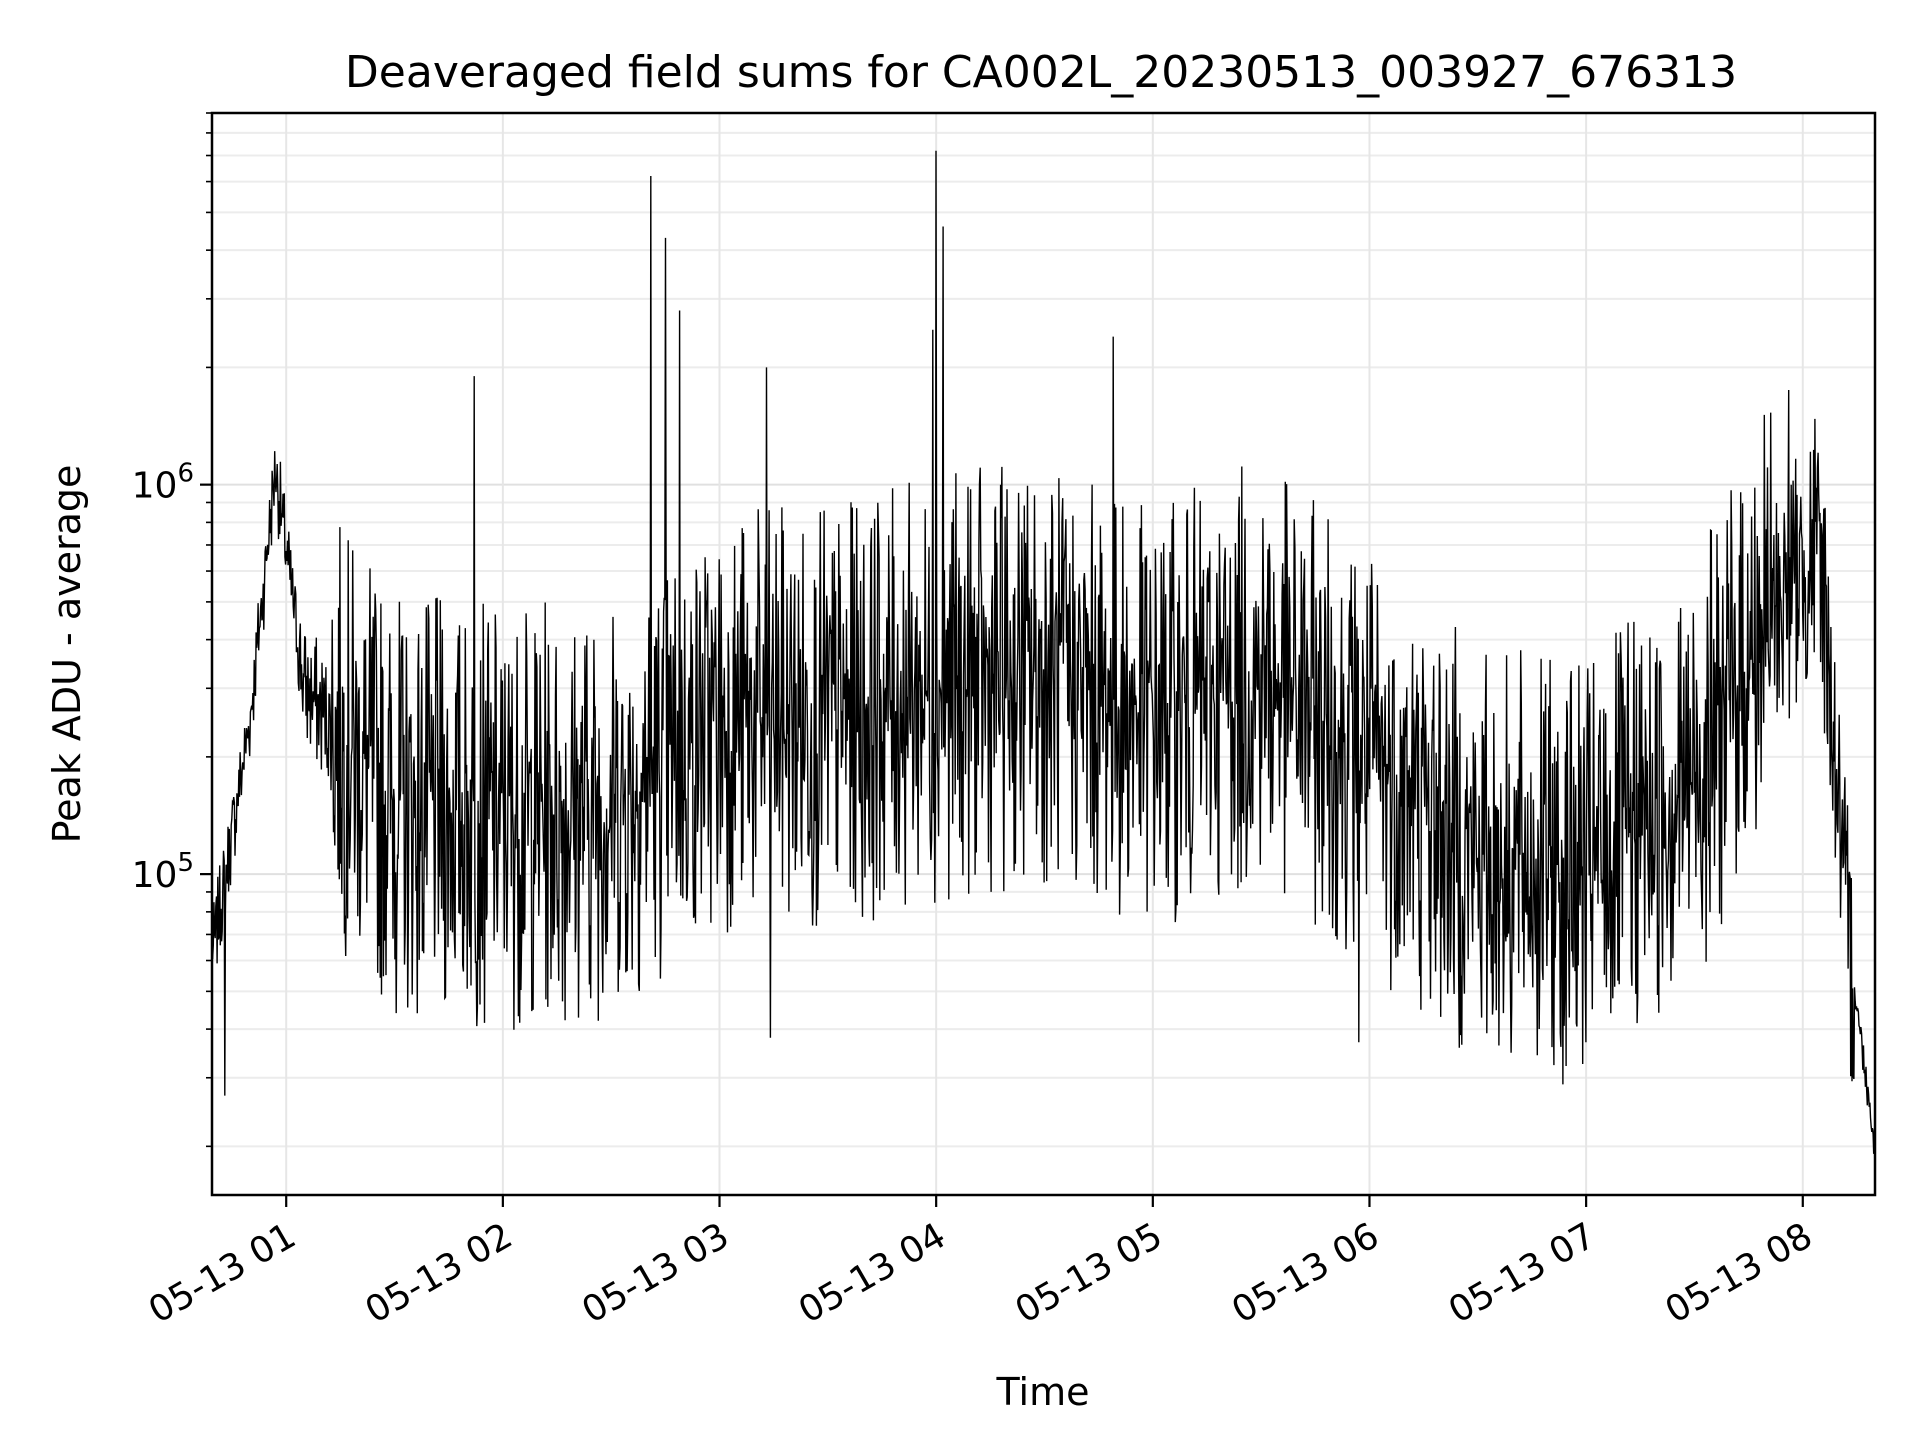  Describe the element at coordinates (163, 872) in the screenshot. I see `y-tick-label: 10⁵` at that location.